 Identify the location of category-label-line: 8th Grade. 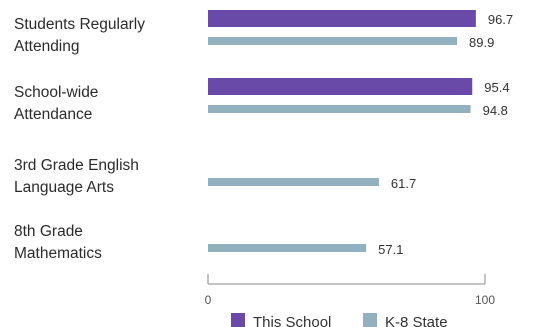
(48, 231).